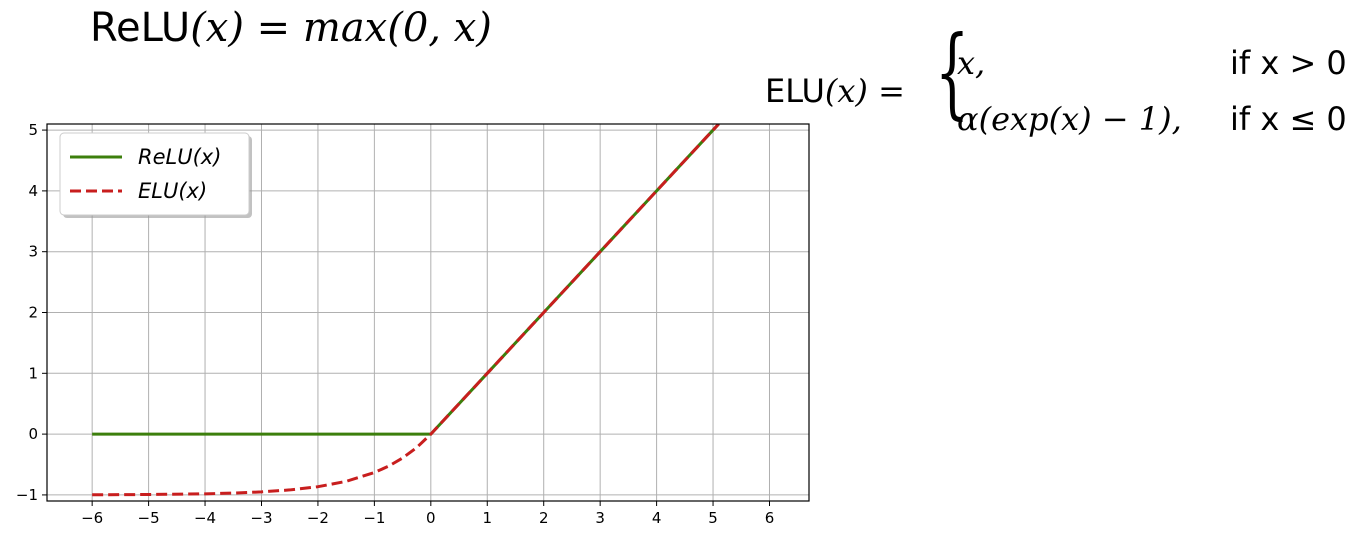 The width and height of the screenshot is (1358, 547). Describe the element at coordinates (92, 518) in the screenshot. I see `x-tick-label-0: −6` at that location.